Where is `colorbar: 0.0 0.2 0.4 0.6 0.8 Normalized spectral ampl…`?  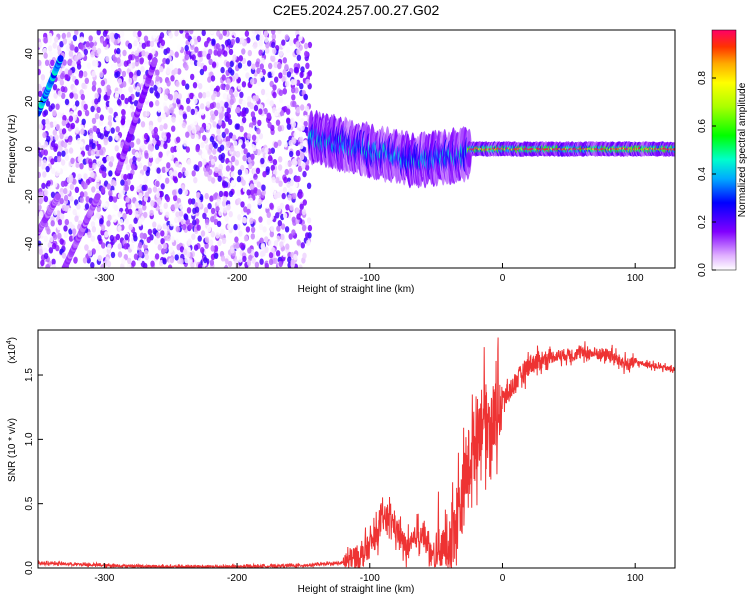
colorbar: 0.0 0.2 0.4 0.6 0.8 Normalized spectral ampl… is located at coordinates (722, 153).